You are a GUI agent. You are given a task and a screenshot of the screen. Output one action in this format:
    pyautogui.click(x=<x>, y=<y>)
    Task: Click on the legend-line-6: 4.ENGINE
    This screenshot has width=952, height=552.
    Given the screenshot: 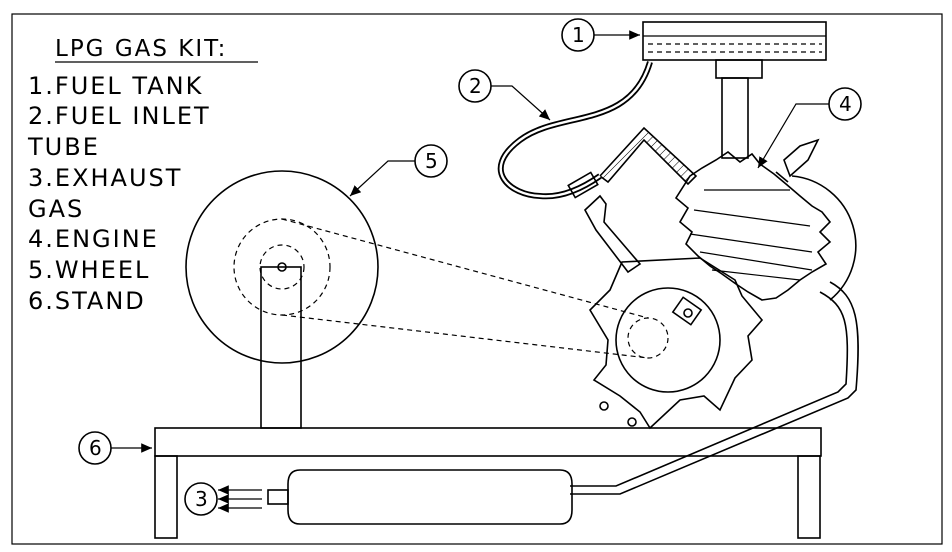 What is the action you would take?
    pyautogui.click(x=93, y=239)
    